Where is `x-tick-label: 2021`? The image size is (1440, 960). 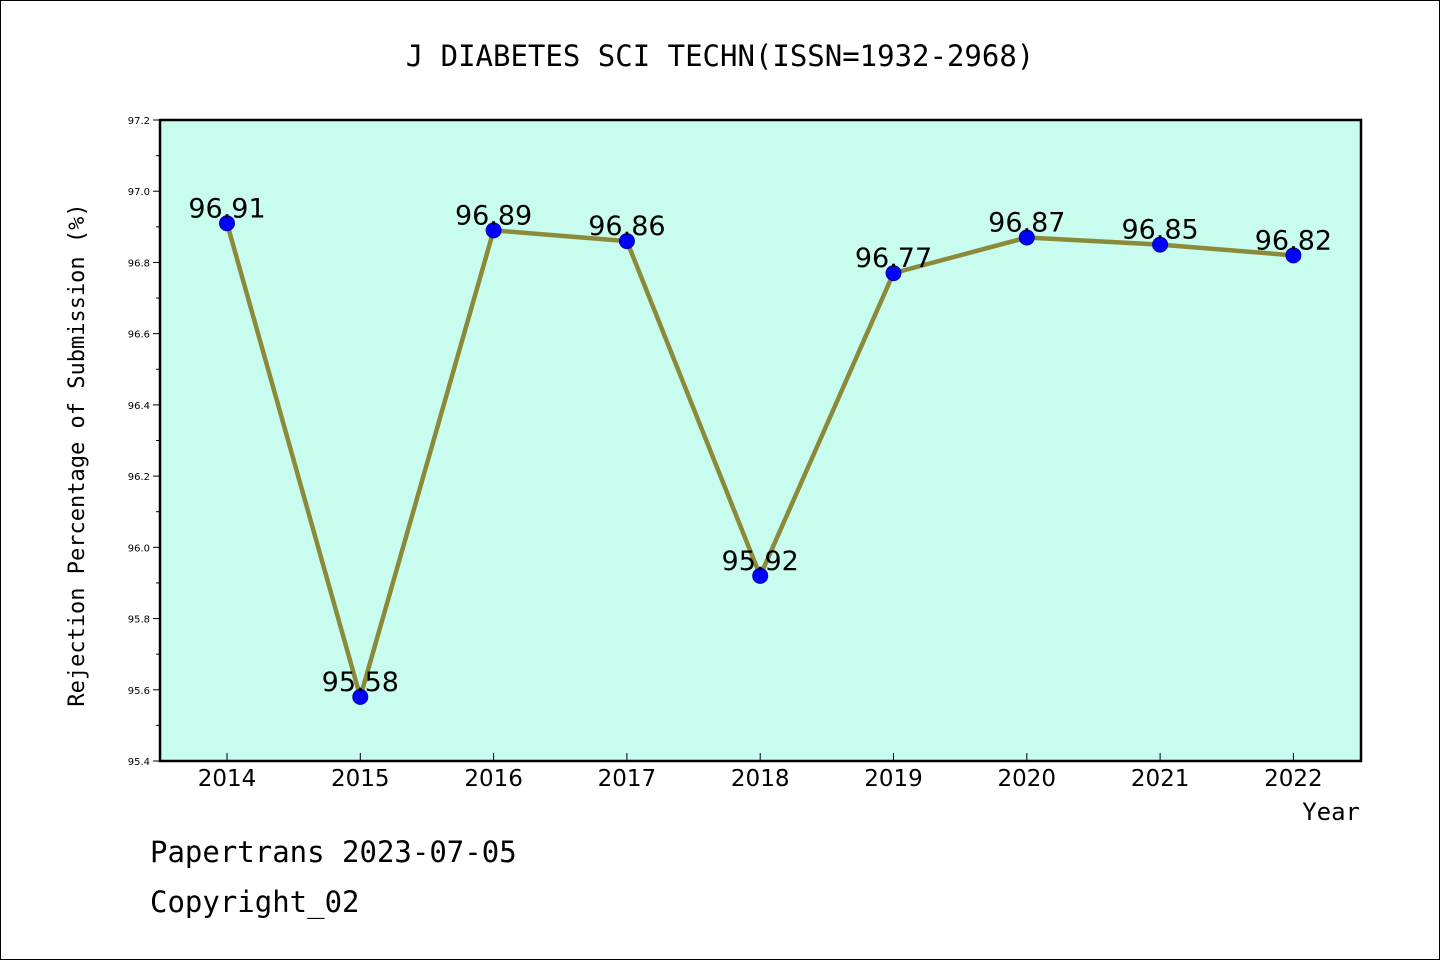
x-tick-label: 2021 is located at coordinates (1160, 779).